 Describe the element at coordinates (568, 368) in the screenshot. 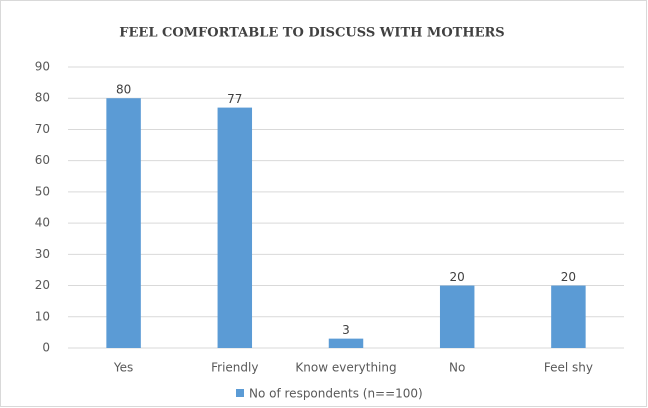

I see `x-tick-label: Feel shy` at that location.